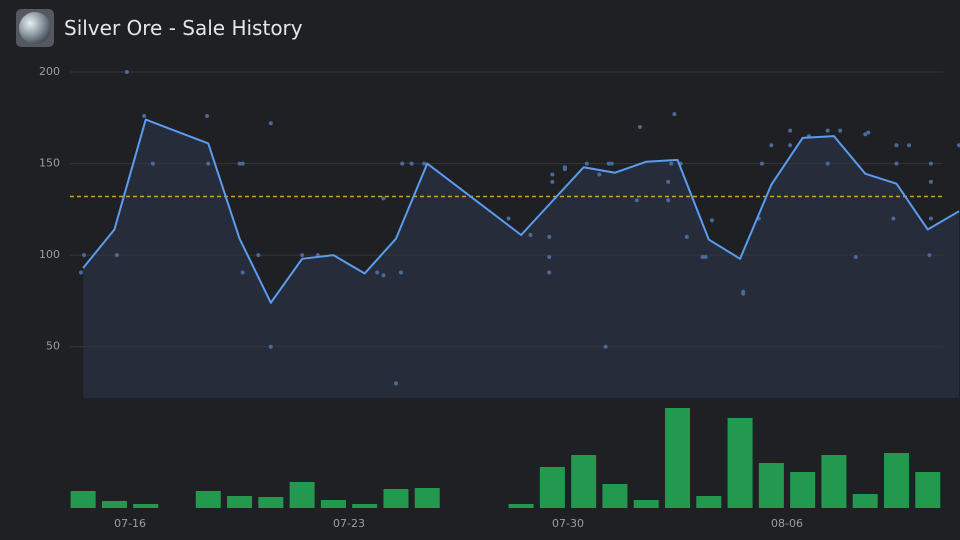 This screenshot has height=540, width=960. I want to click on item-icon, so click(35, 28).